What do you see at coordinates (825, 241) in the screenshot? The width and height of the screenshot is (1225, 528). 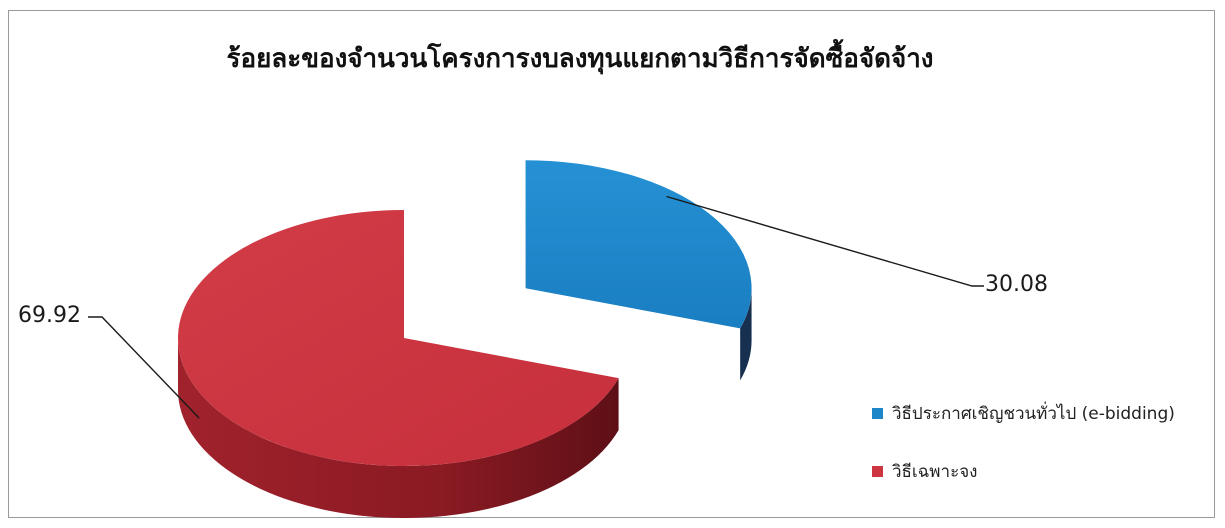 I see `leader-line-e-bidding` at bounding box center [825, 241].